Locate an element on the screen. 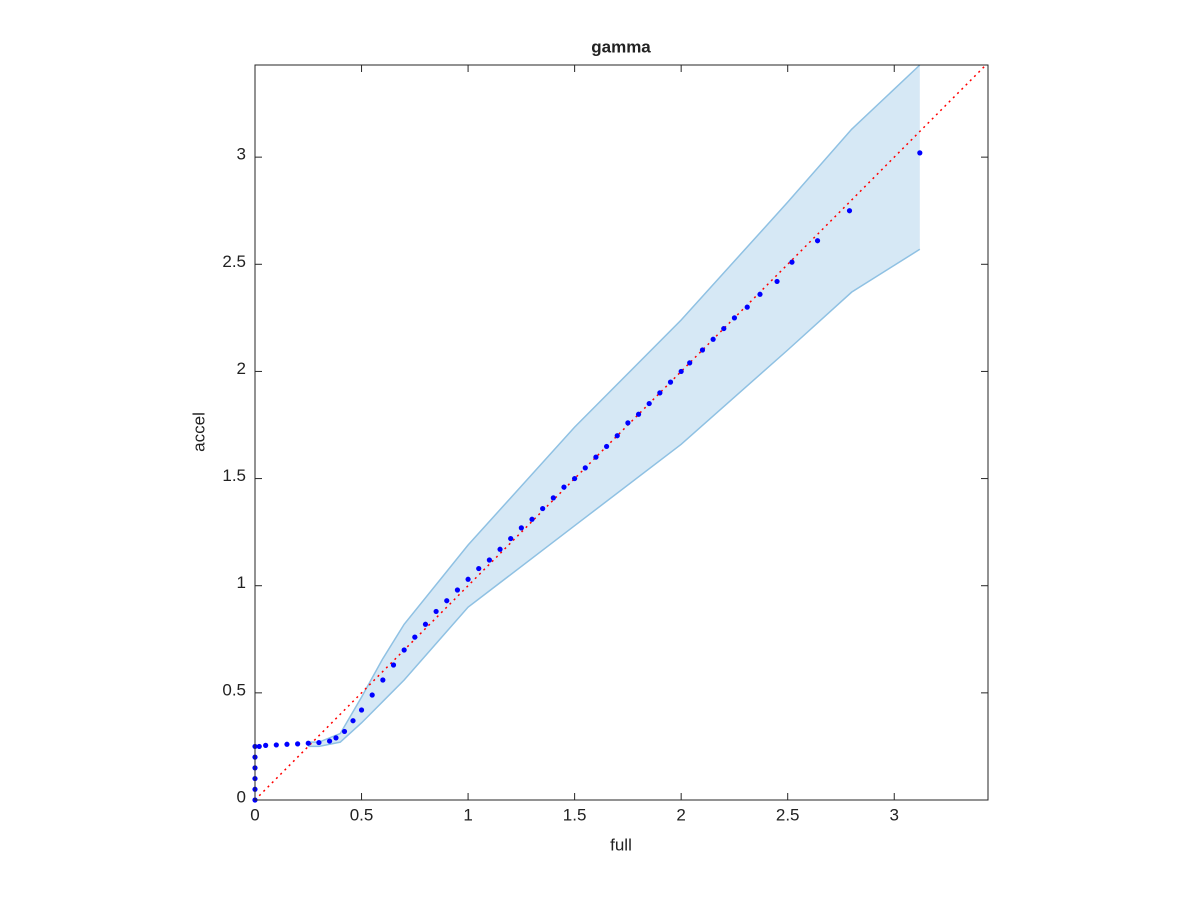  y-tick-label: 0 is located at coordinates (241, 796).